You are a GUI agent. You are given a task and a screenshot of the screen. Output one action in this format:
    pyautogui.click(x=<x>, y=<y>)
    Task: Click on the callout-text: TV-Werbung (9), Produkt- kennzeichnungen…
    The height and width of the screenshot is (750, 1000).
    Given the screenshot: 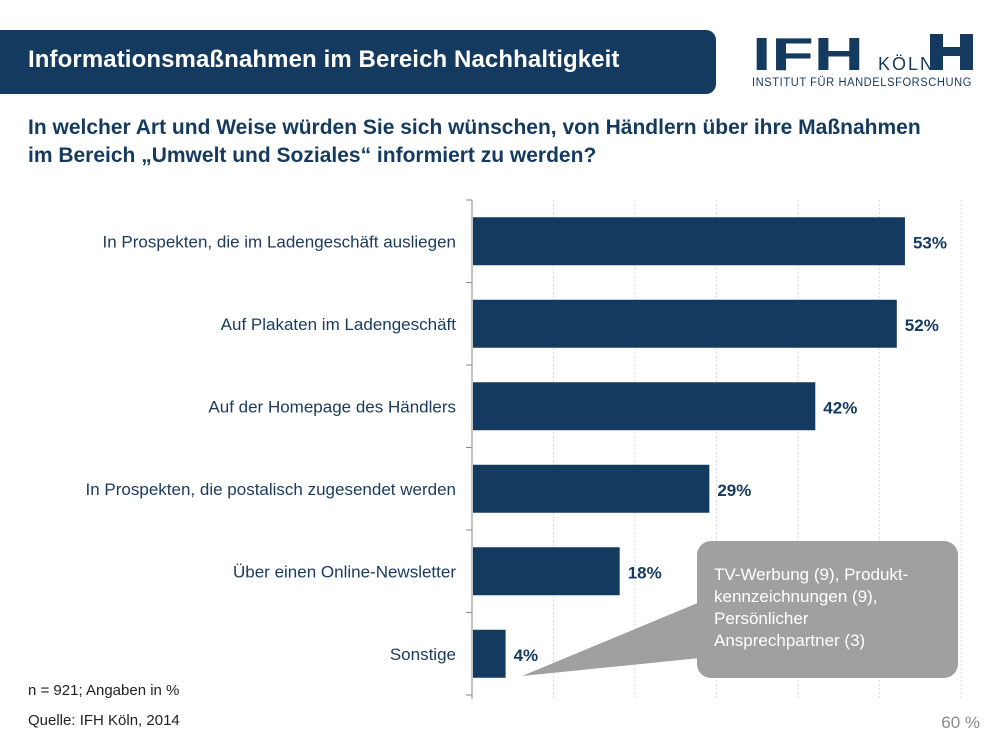 What is the action you would take?
    pyautogui.click(x=834, y=608)
    